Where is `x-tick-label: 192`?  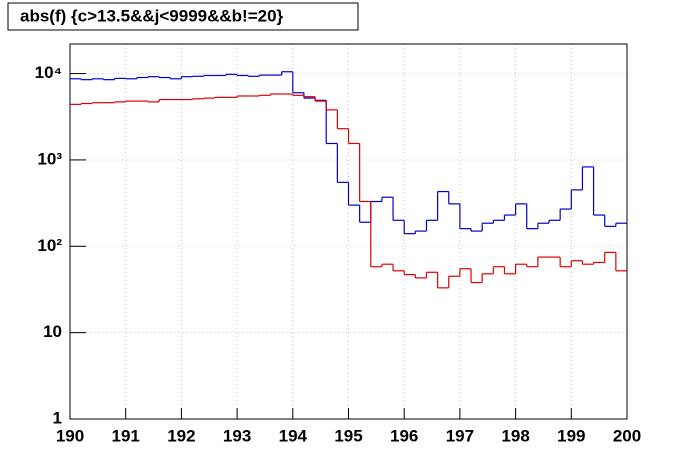 x-tick-label: 192 is located at coordinates (181, 435).